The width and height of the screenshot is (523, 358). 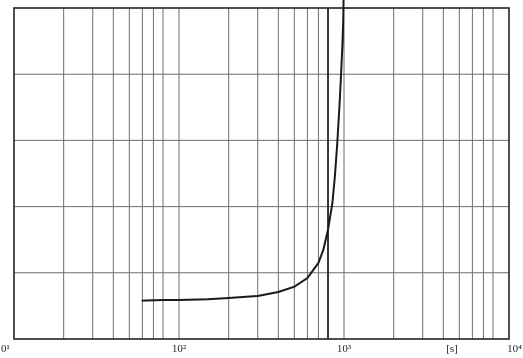 What do you see at coordinates (179, 349) in the screenshot?
I see `x-tick-label: 10²` at bounding box center [179, 349].